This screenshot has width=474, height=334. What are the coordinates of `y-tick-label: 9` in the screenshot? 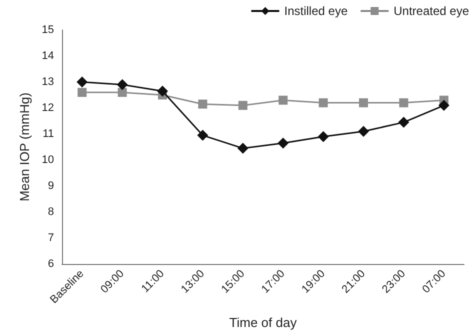 It's located at (51, 186).